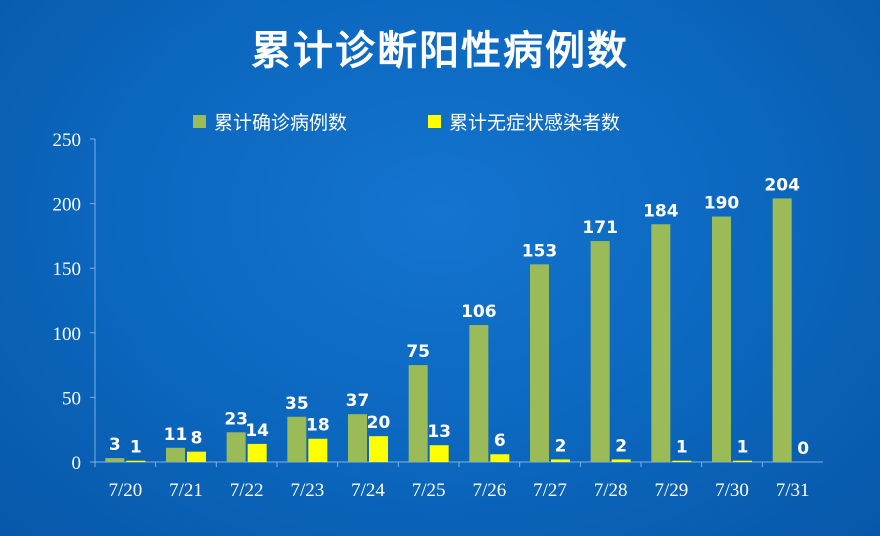 The image size is (880, 536). What do you see at coordinates (186, 490) in the screenshot?
I see `x-tick-label: 7/21` at bounding box center [186, 490].